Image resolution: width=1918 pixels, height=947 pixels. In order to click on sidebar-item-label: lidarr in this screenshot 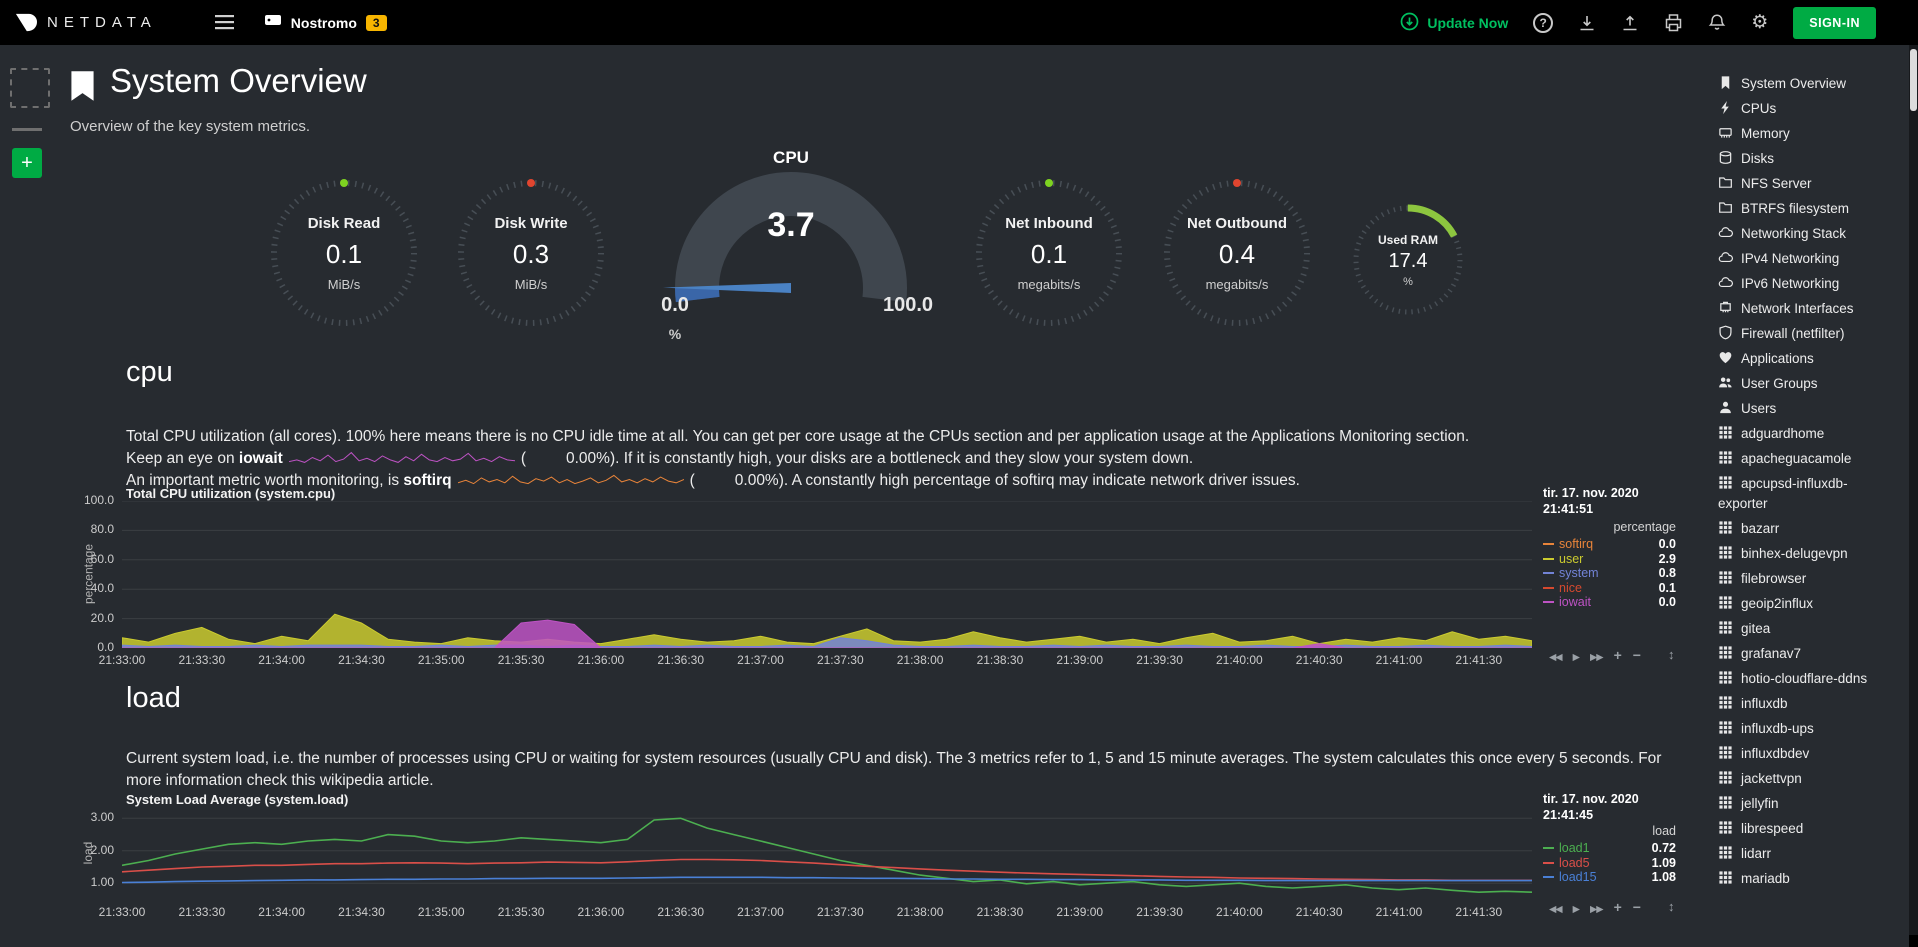, I will do `click(1756, 853)`.